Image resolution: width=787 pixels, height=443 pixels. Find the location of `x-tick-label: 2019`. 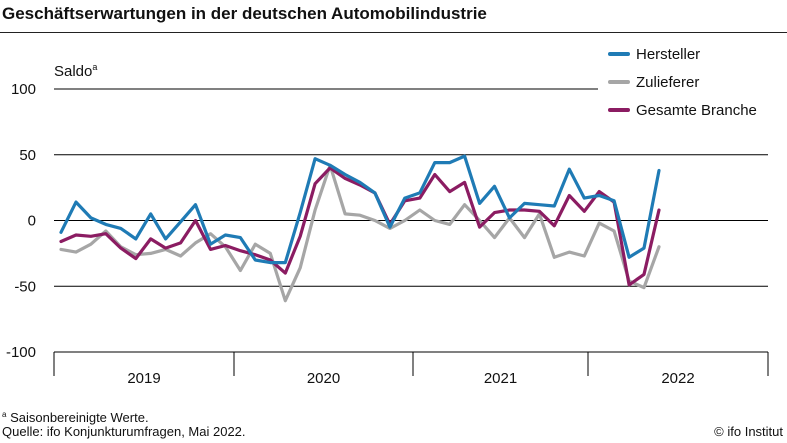

x-tick-label: 2019 is located at coordinates (143, 378).